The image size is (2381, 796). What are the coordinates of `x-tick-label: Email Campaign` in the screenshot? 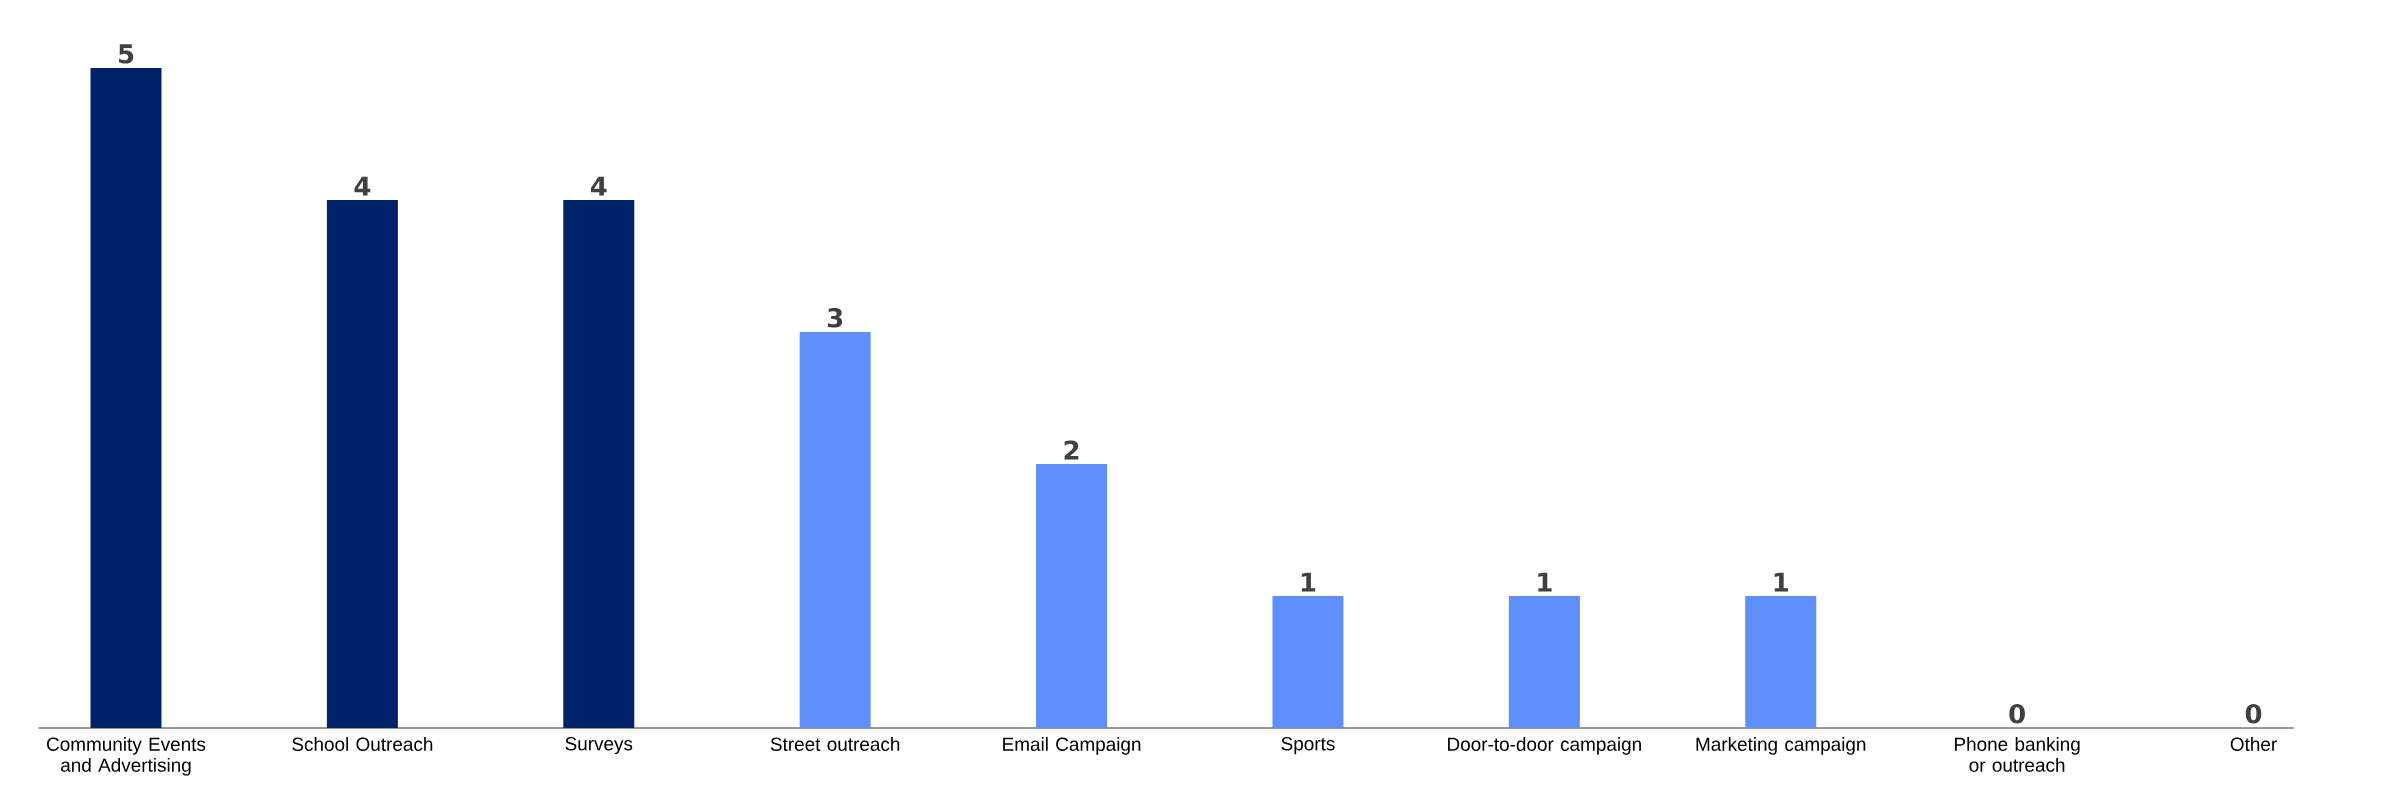 It's located at (1072, 746).